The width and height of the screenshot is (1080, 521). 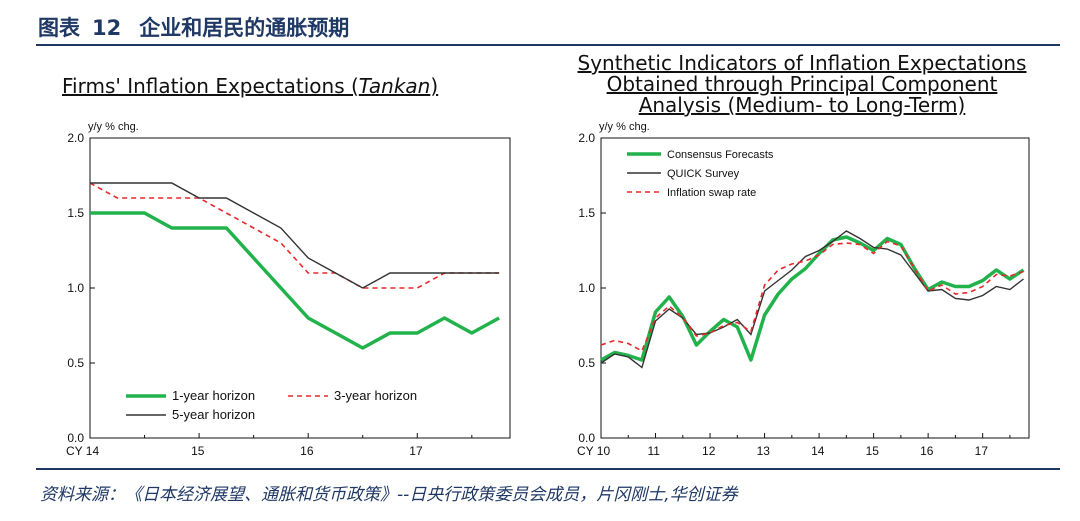 What do you see at coordinates (711, 193) in the screenshot?
I see `legend-label: Inflation swap rate` at bounding box center [711, 193].